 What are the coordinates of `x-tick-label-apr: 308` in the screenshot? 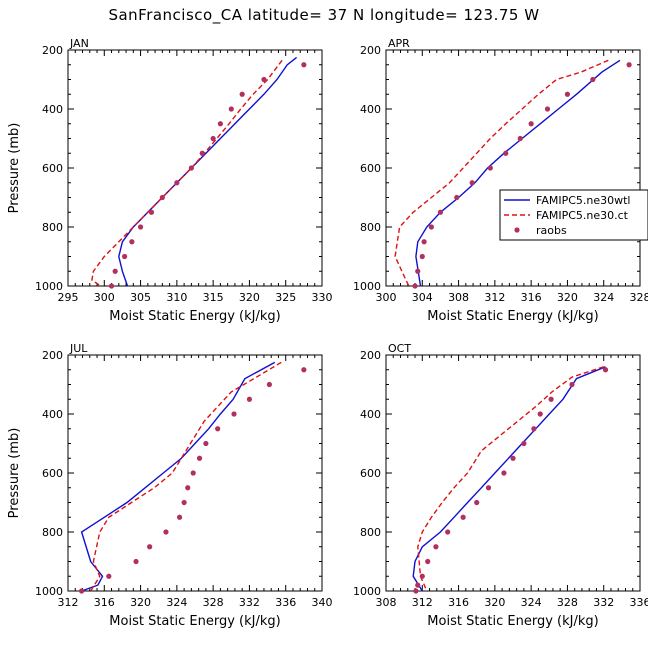 It's located at (458, 297).